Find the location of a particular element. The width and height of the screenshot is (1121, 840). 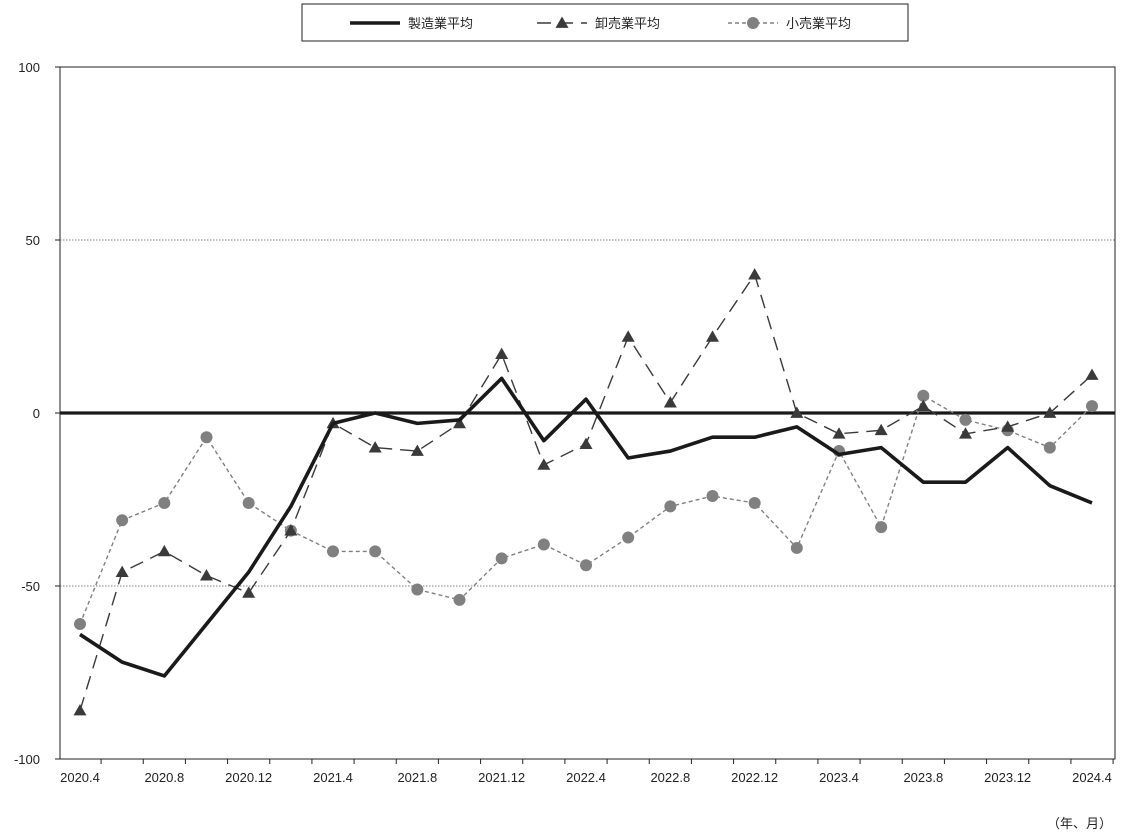

x-tick-label: 2020.8 is located at coordinates (164, 777).